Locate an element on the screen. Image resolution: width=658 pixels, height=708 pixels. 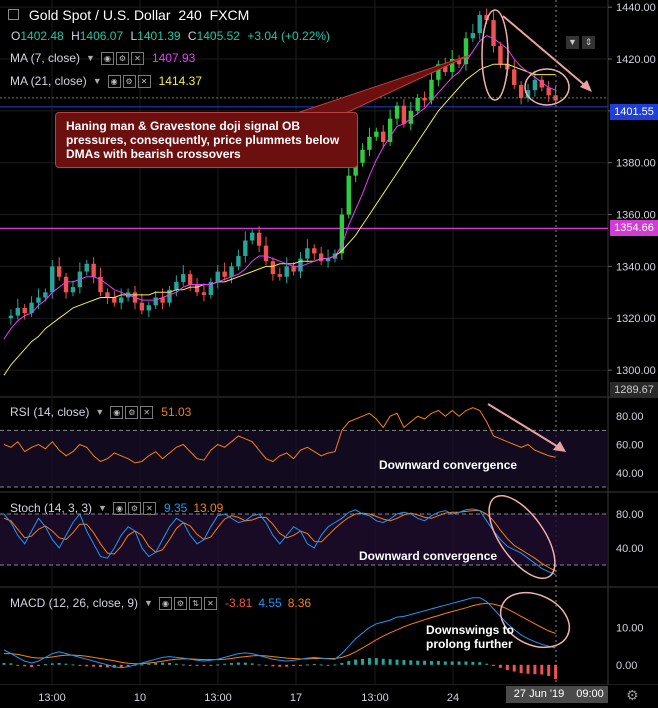
ma21-legend: MA (21, close) ▼ ◉ ⚙ ✕ 1414.37 is located at coordinates (101, 81).